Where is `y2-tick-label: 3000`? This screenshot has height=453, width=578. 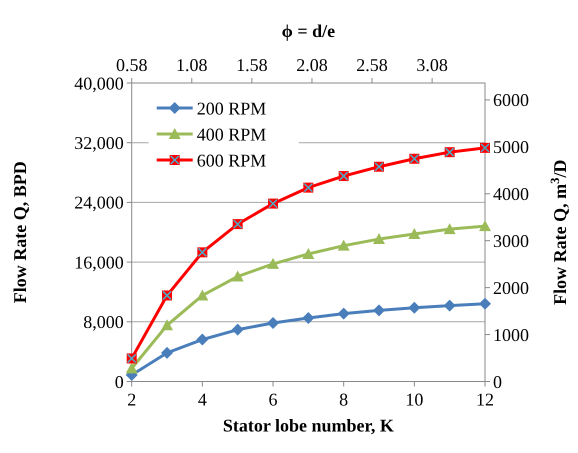
y2-tick-label: 3000 is located at coordinates (511, 241).